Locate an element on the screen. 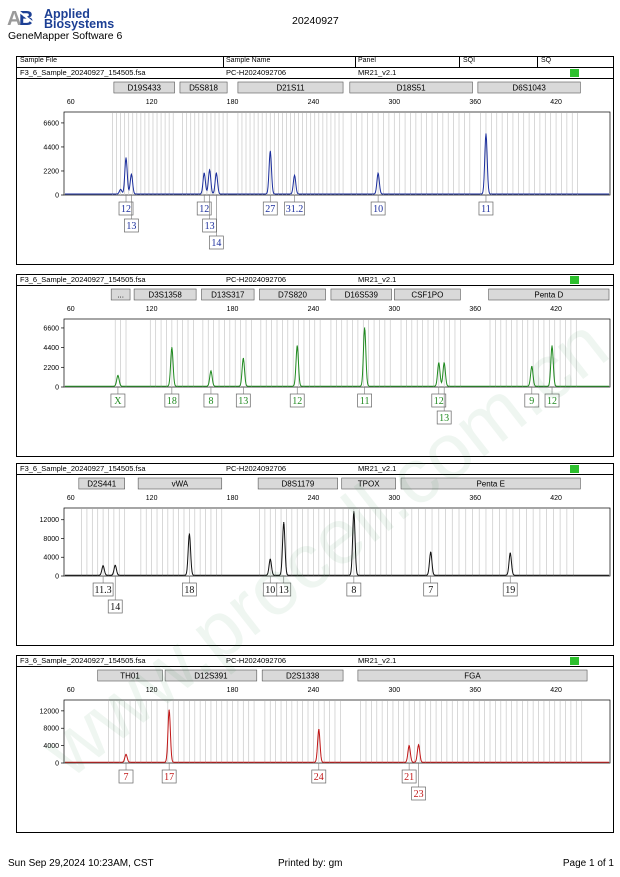  x-tick-label: 180 is located at coordinates (233, 498).